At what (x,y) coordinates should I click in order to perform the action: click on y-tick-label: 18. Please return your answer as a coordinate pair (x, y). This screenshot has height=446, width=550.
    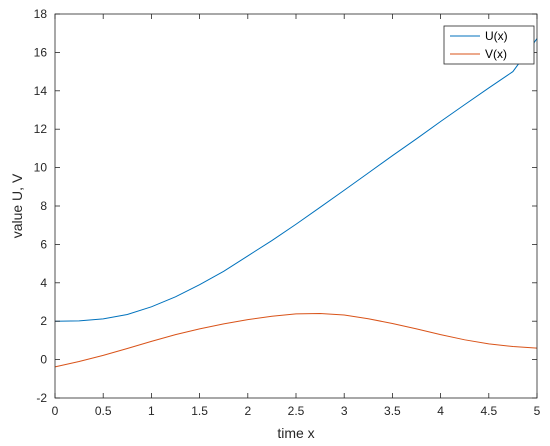
    Looking at the image, I should click on (41, 14).